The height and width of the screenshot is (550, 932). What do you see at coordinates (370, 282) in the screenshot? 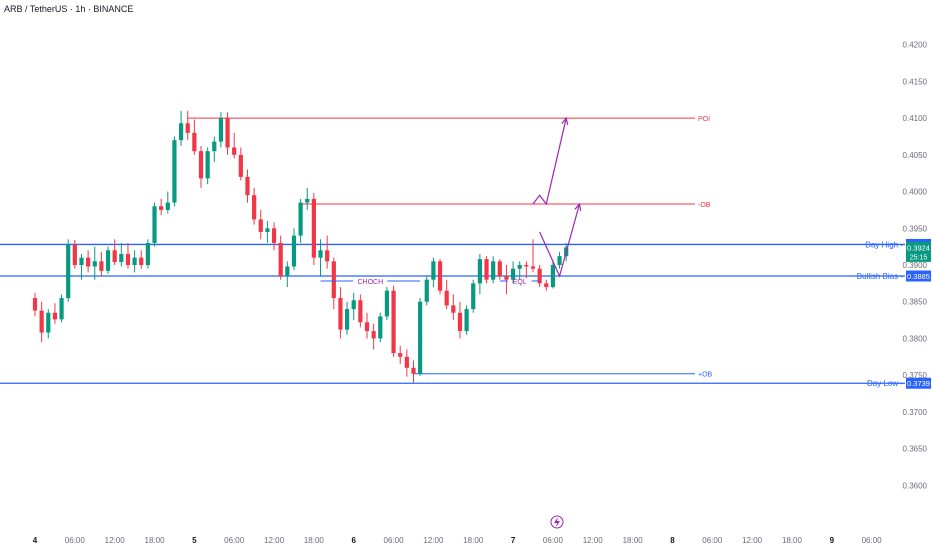
I see `annotation-label: CHOCH` at bounding box center [370, 282].